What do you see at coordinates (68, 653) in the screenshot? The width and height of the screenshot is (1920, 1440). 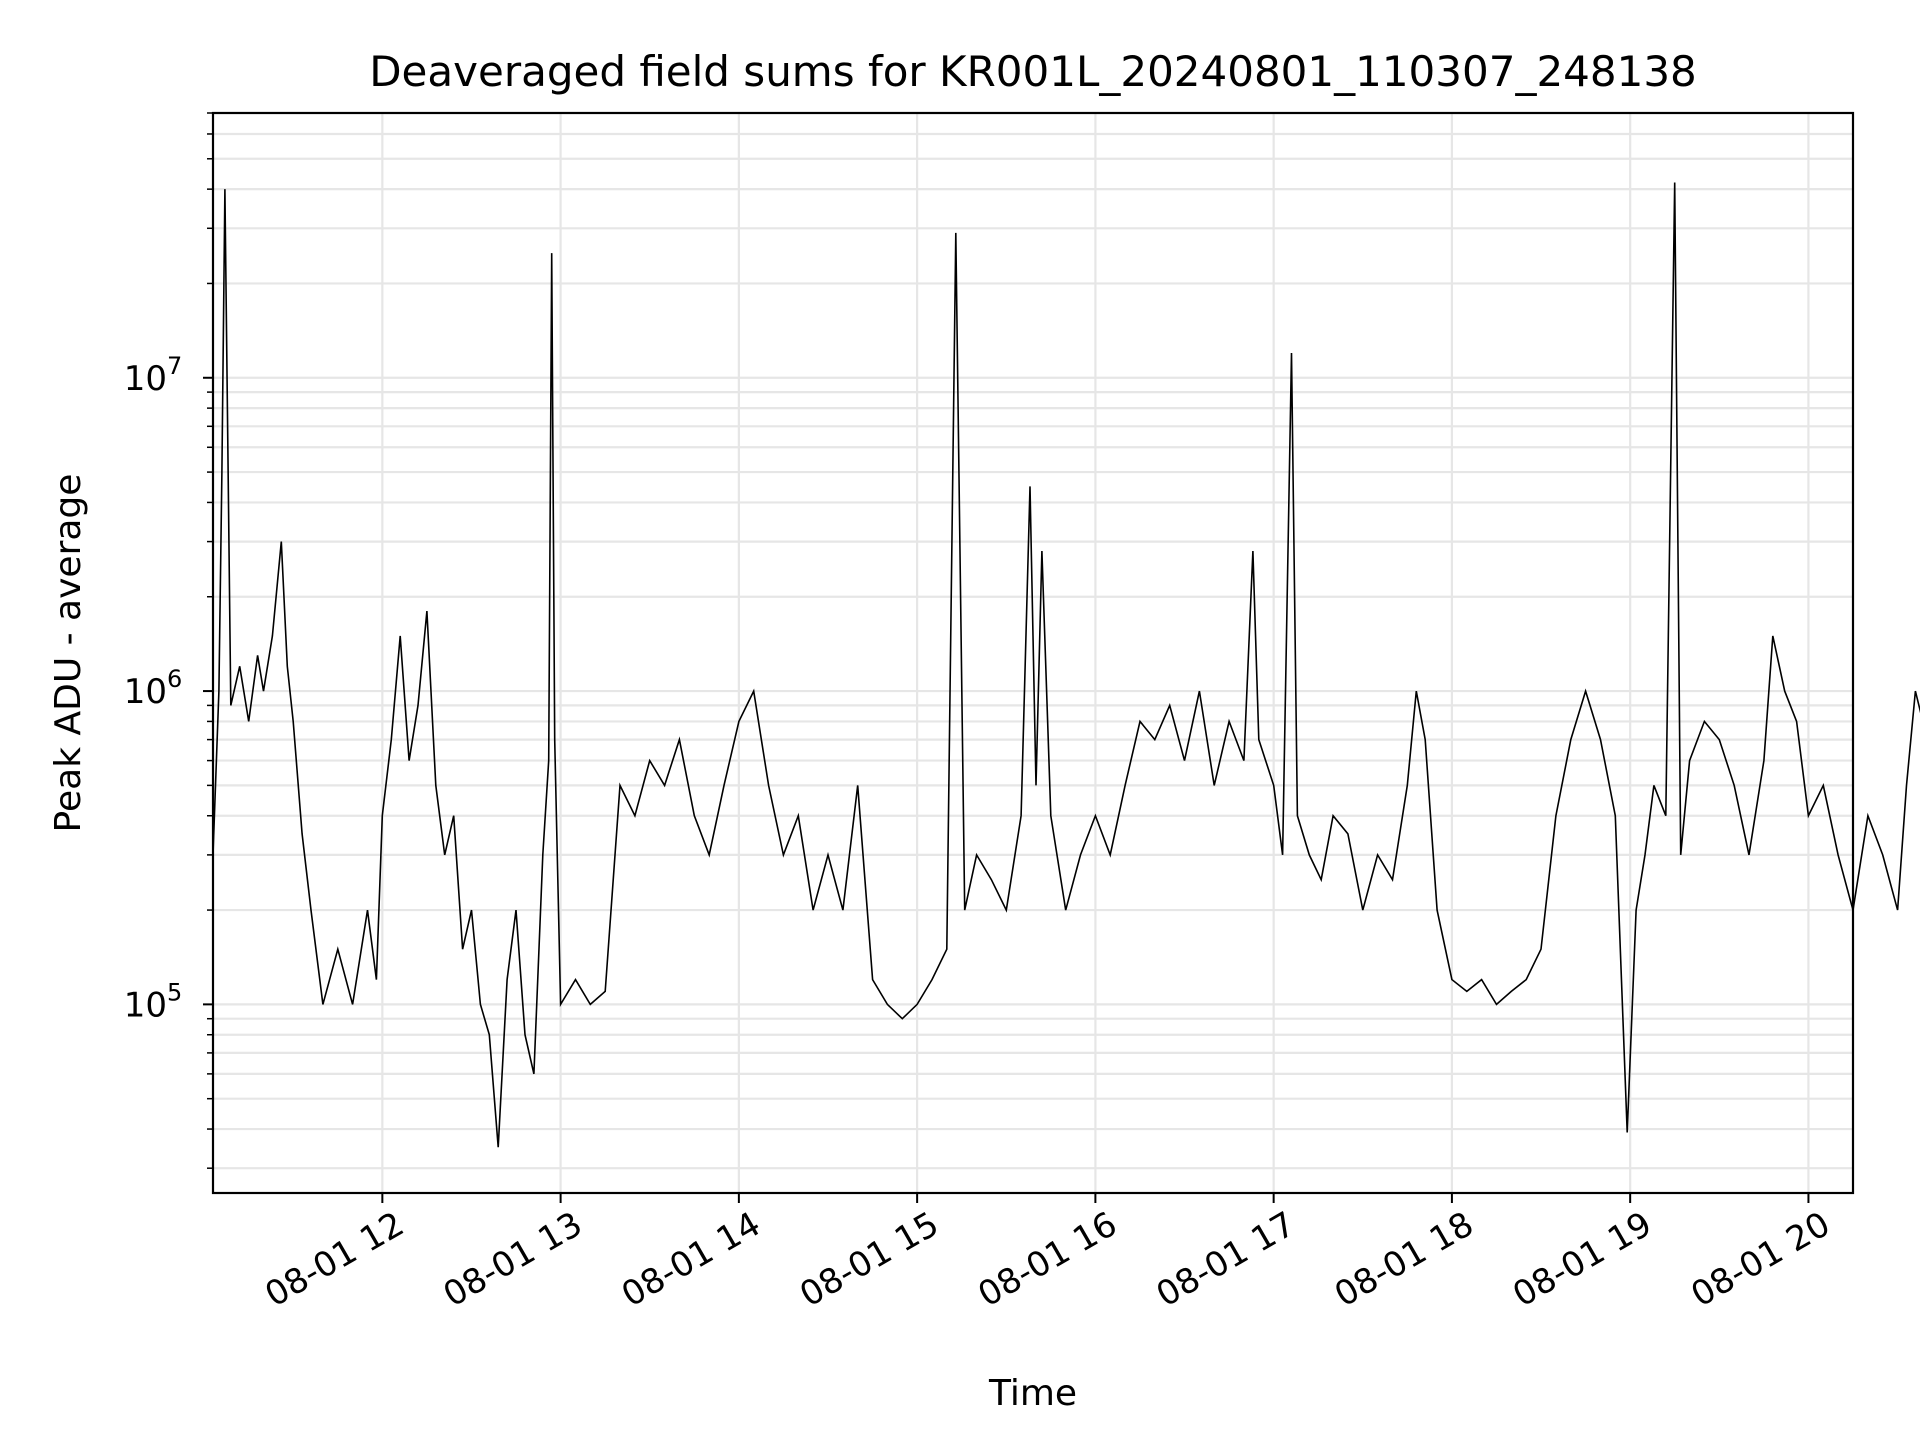 I see `y-axis-label: Peak ADU - average` at bounding box center [68, 653].